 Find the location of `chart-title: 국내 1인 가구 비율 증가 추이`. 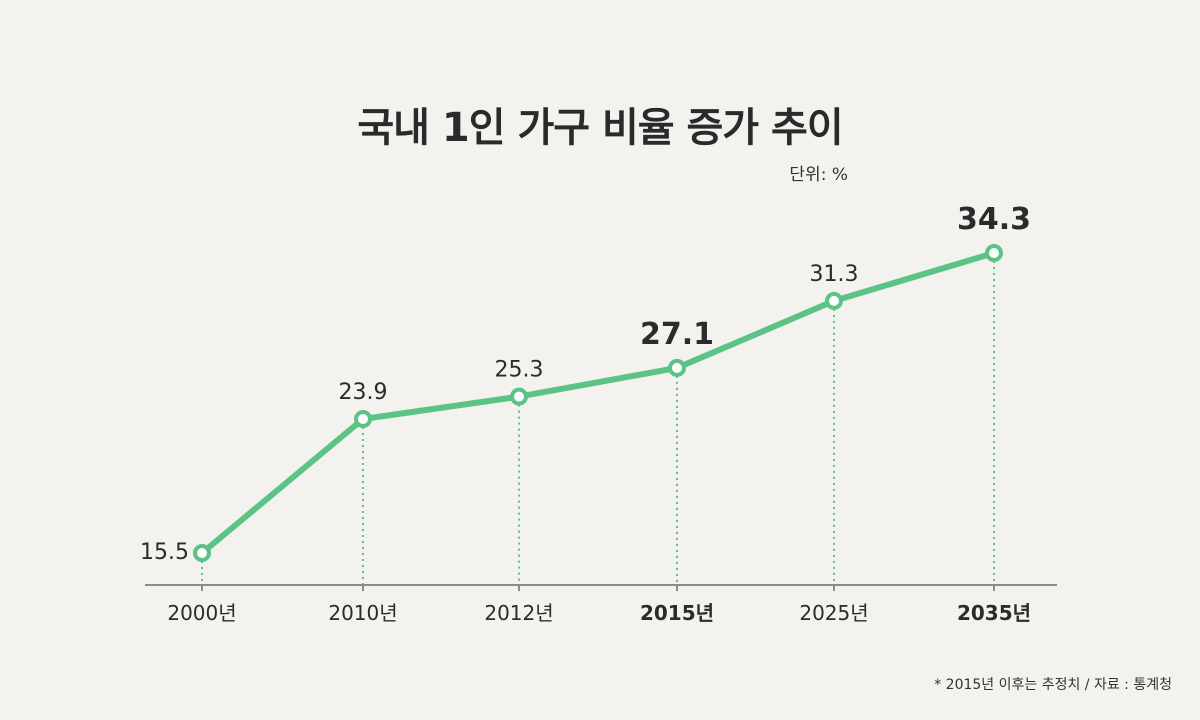

chart-title: 국내 1인 가구 비율 증가 추이 is located at coordinates (600, 128).